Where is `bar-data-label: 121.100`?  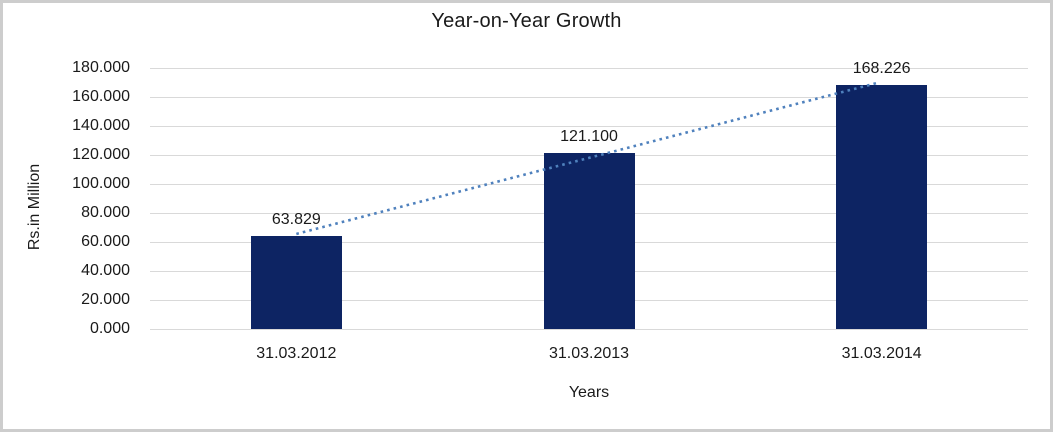
bar-data-label: 121.100 is located at coordinates (589, 137).